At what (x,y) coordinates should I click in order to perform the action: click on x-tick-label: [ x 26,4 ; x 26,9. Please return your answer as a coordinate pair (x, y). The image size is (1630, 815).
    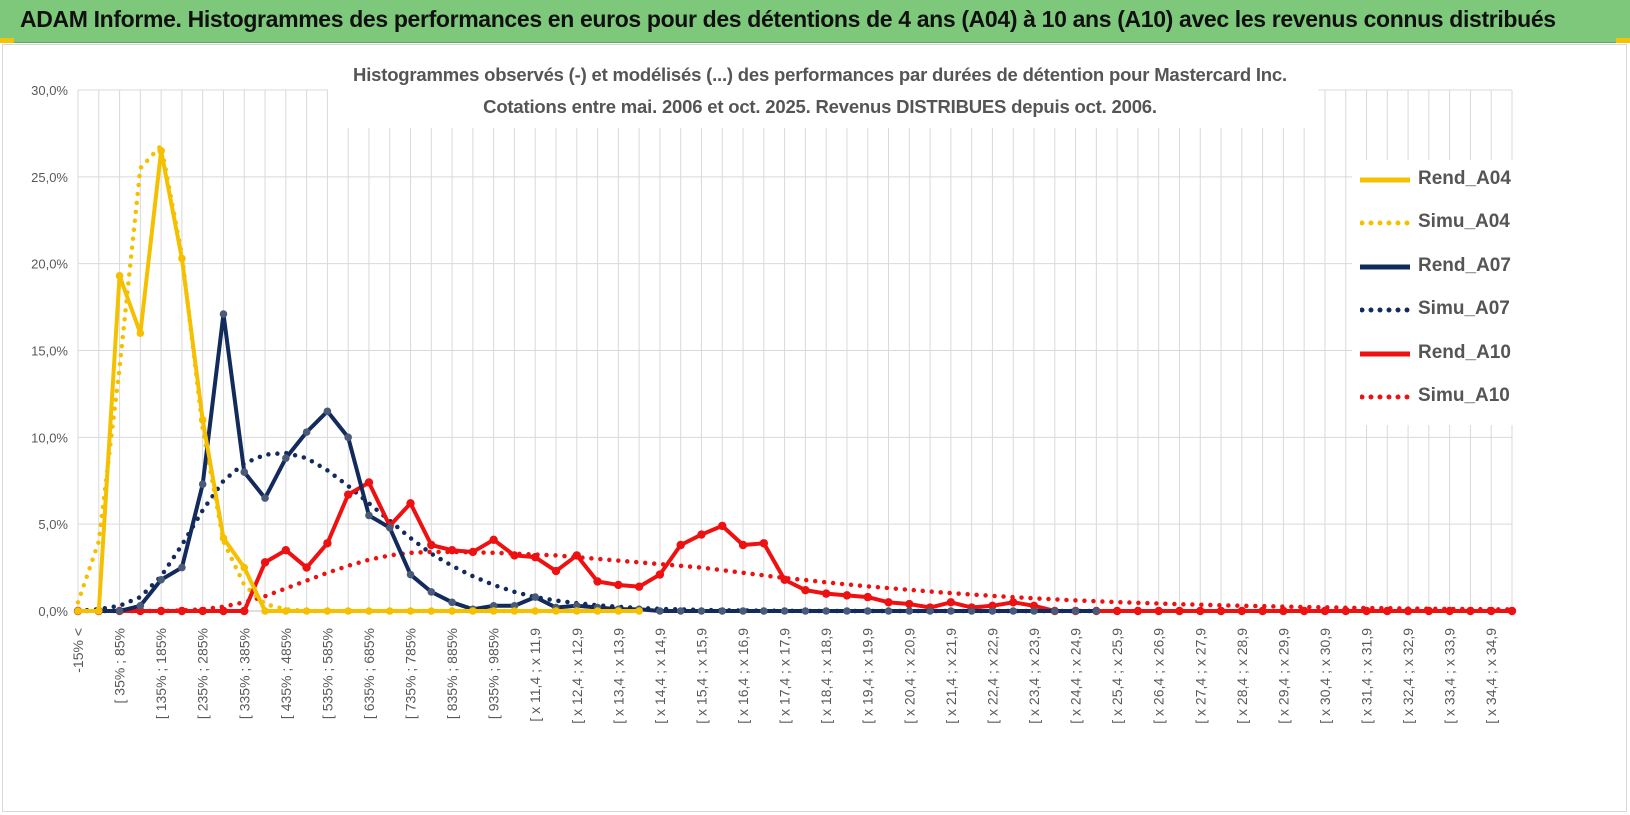
    Looking at the image, I should click on (1159, 676).